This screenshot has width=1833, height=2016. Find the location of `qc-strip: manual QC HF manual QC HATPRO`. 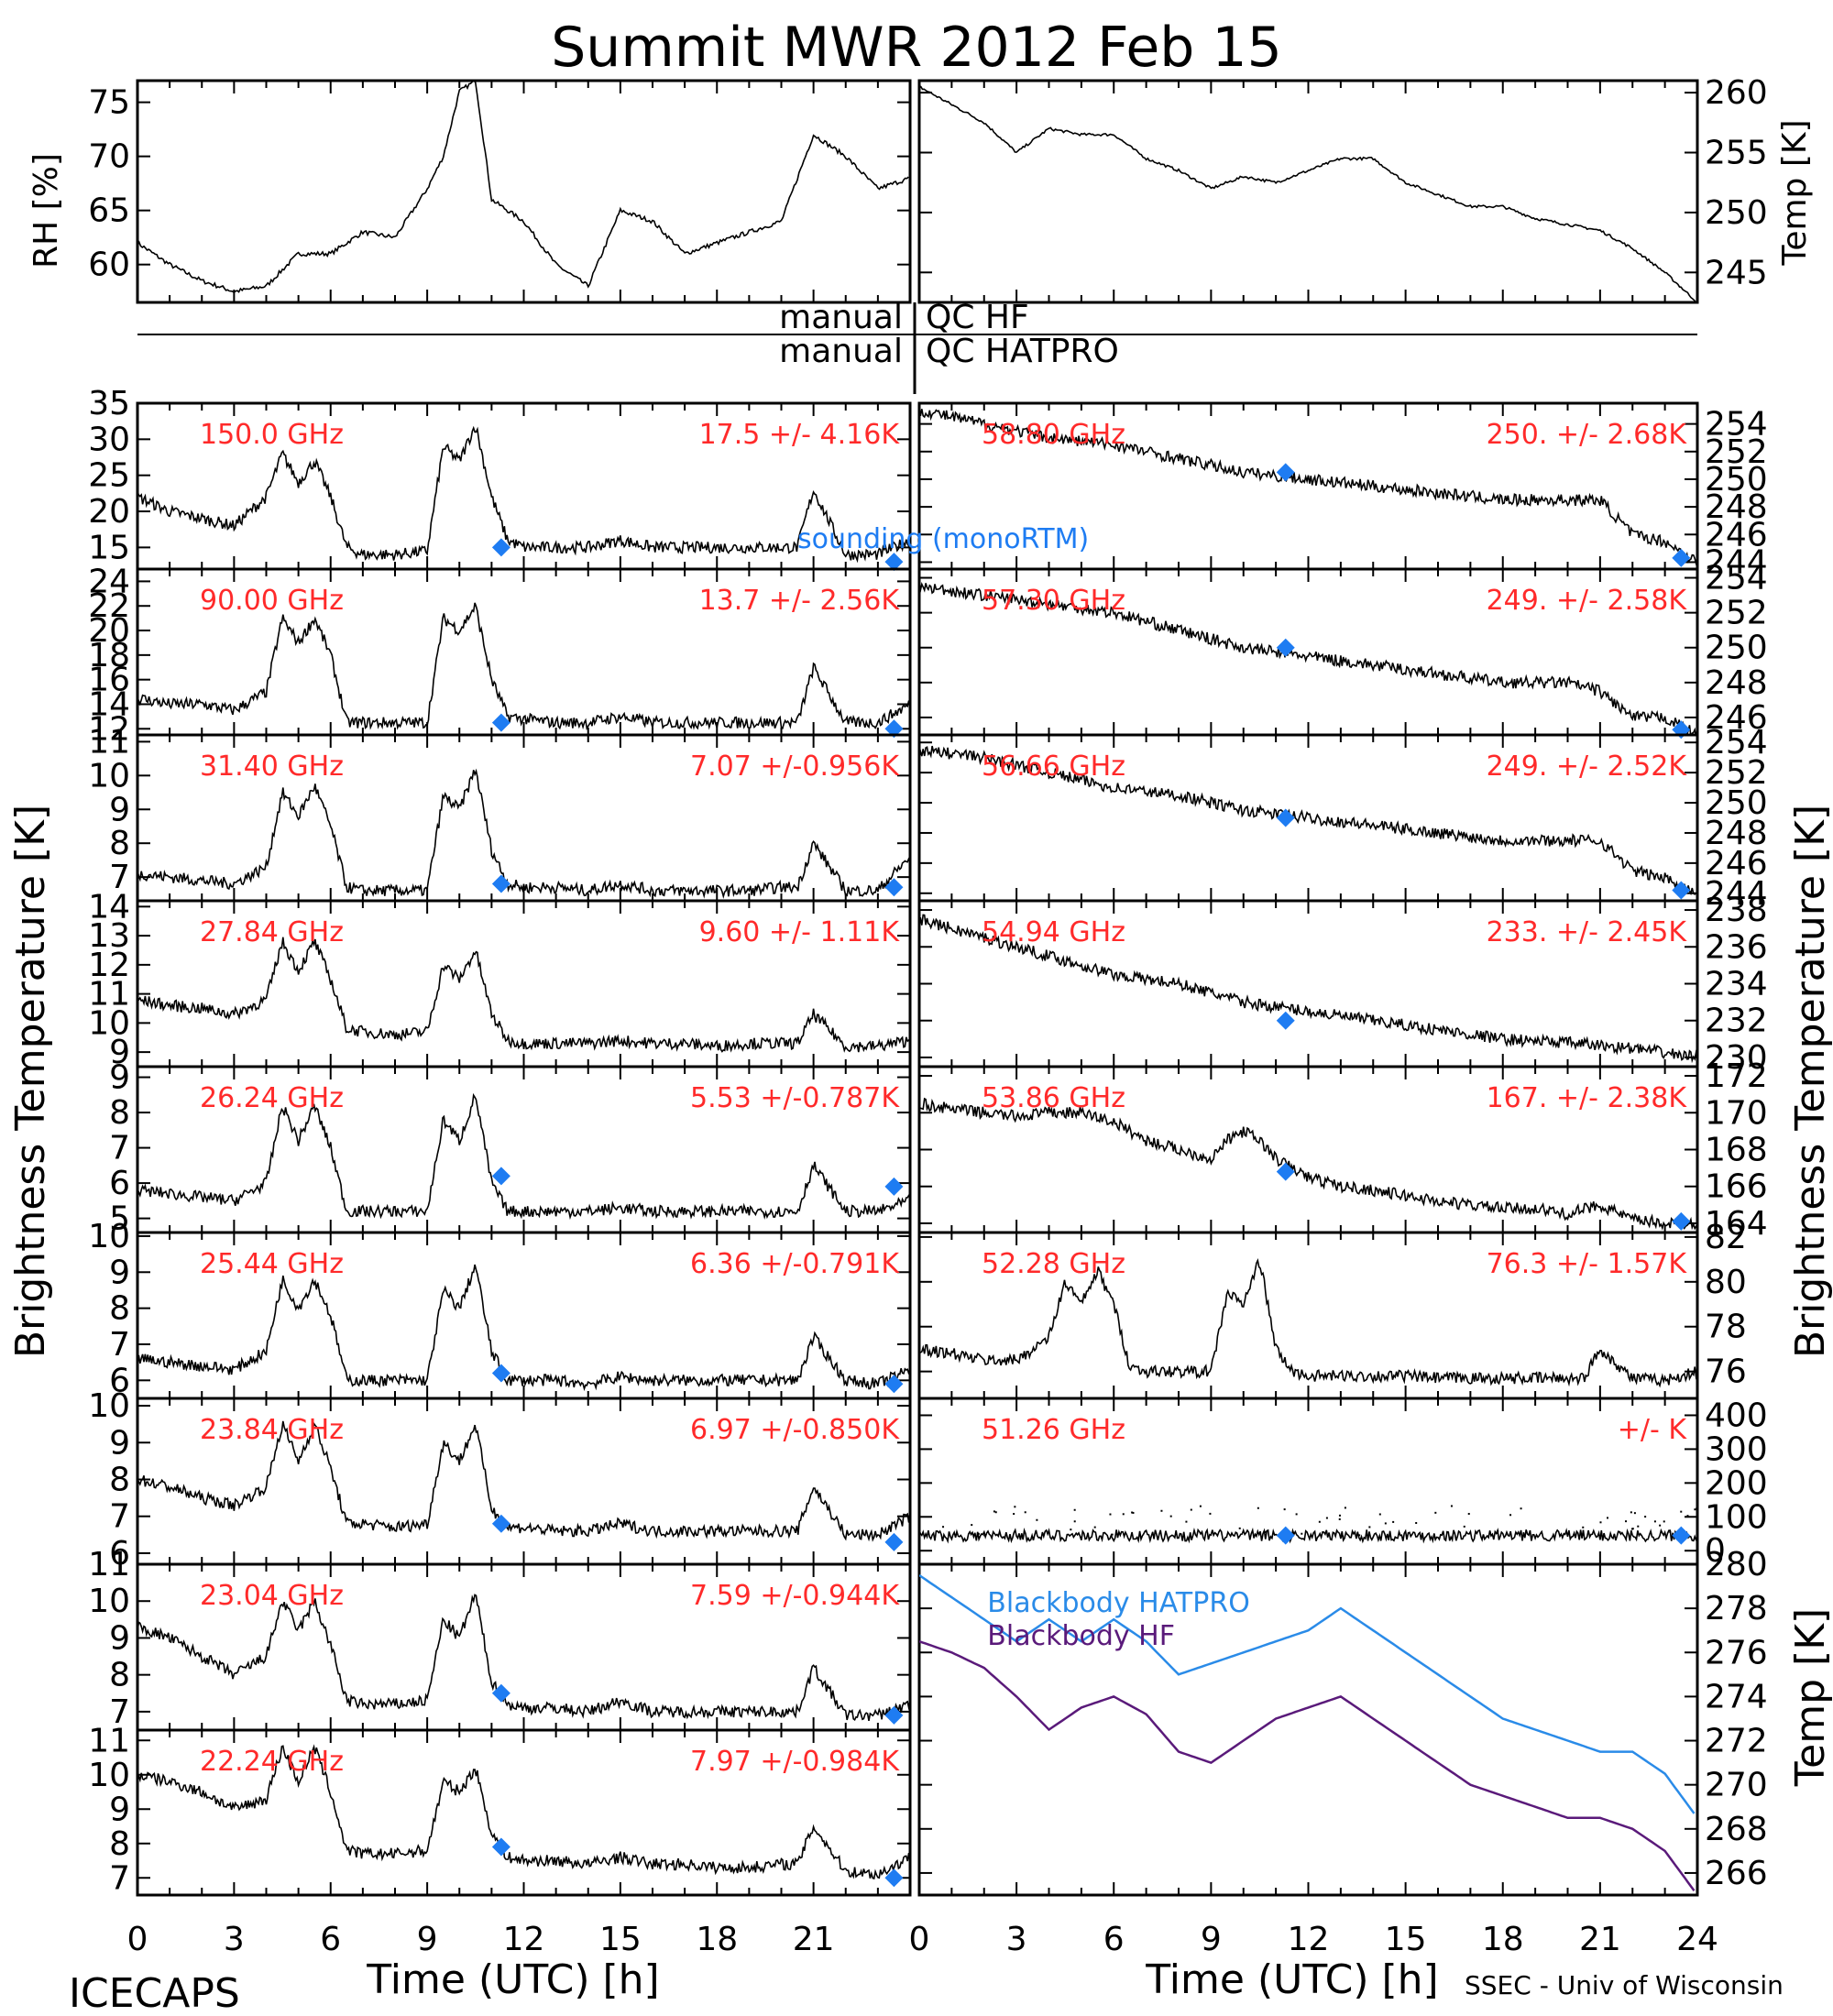

qc-strip: manual QC HF manual QC HATPRO is located at coordinates (917, 346).